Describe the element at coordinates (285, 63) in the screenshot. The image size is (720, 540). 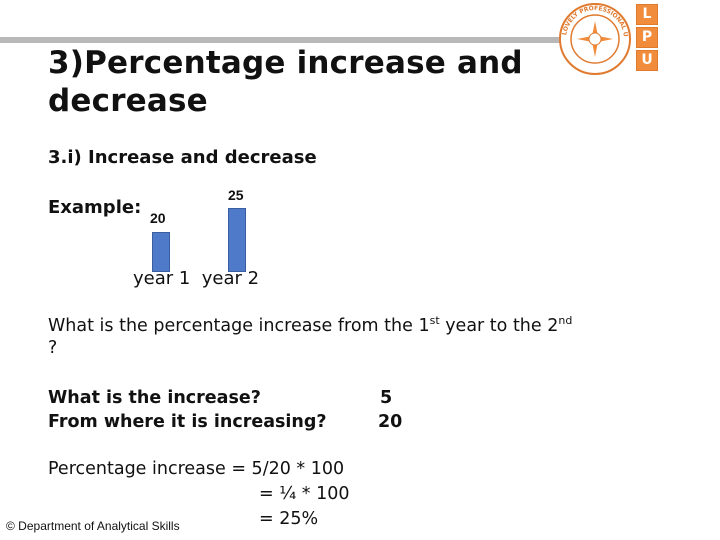
I see `title-line-1: 3)Percentage increase and` at that location.